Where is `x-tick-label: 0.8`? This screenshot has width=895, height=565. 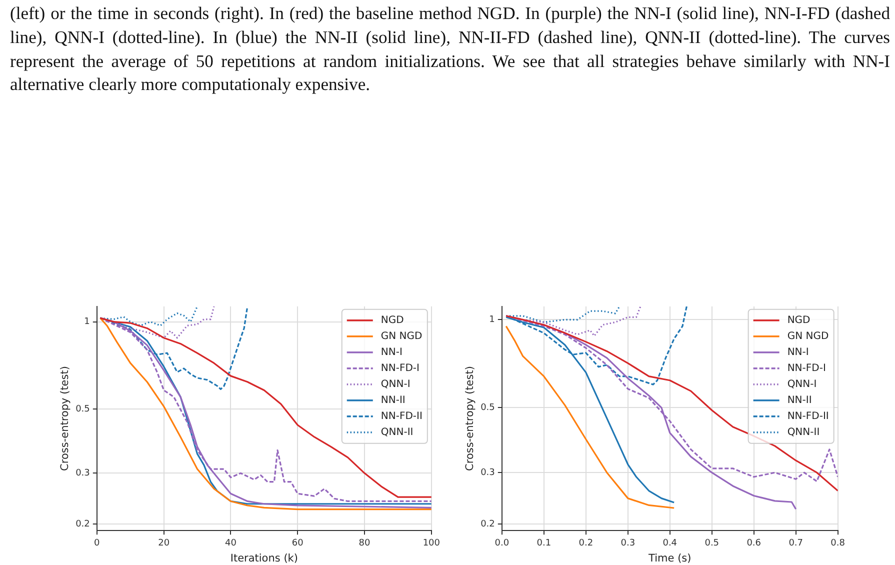 x-tick-label: 0.8 is located at coordinates (838, 543).